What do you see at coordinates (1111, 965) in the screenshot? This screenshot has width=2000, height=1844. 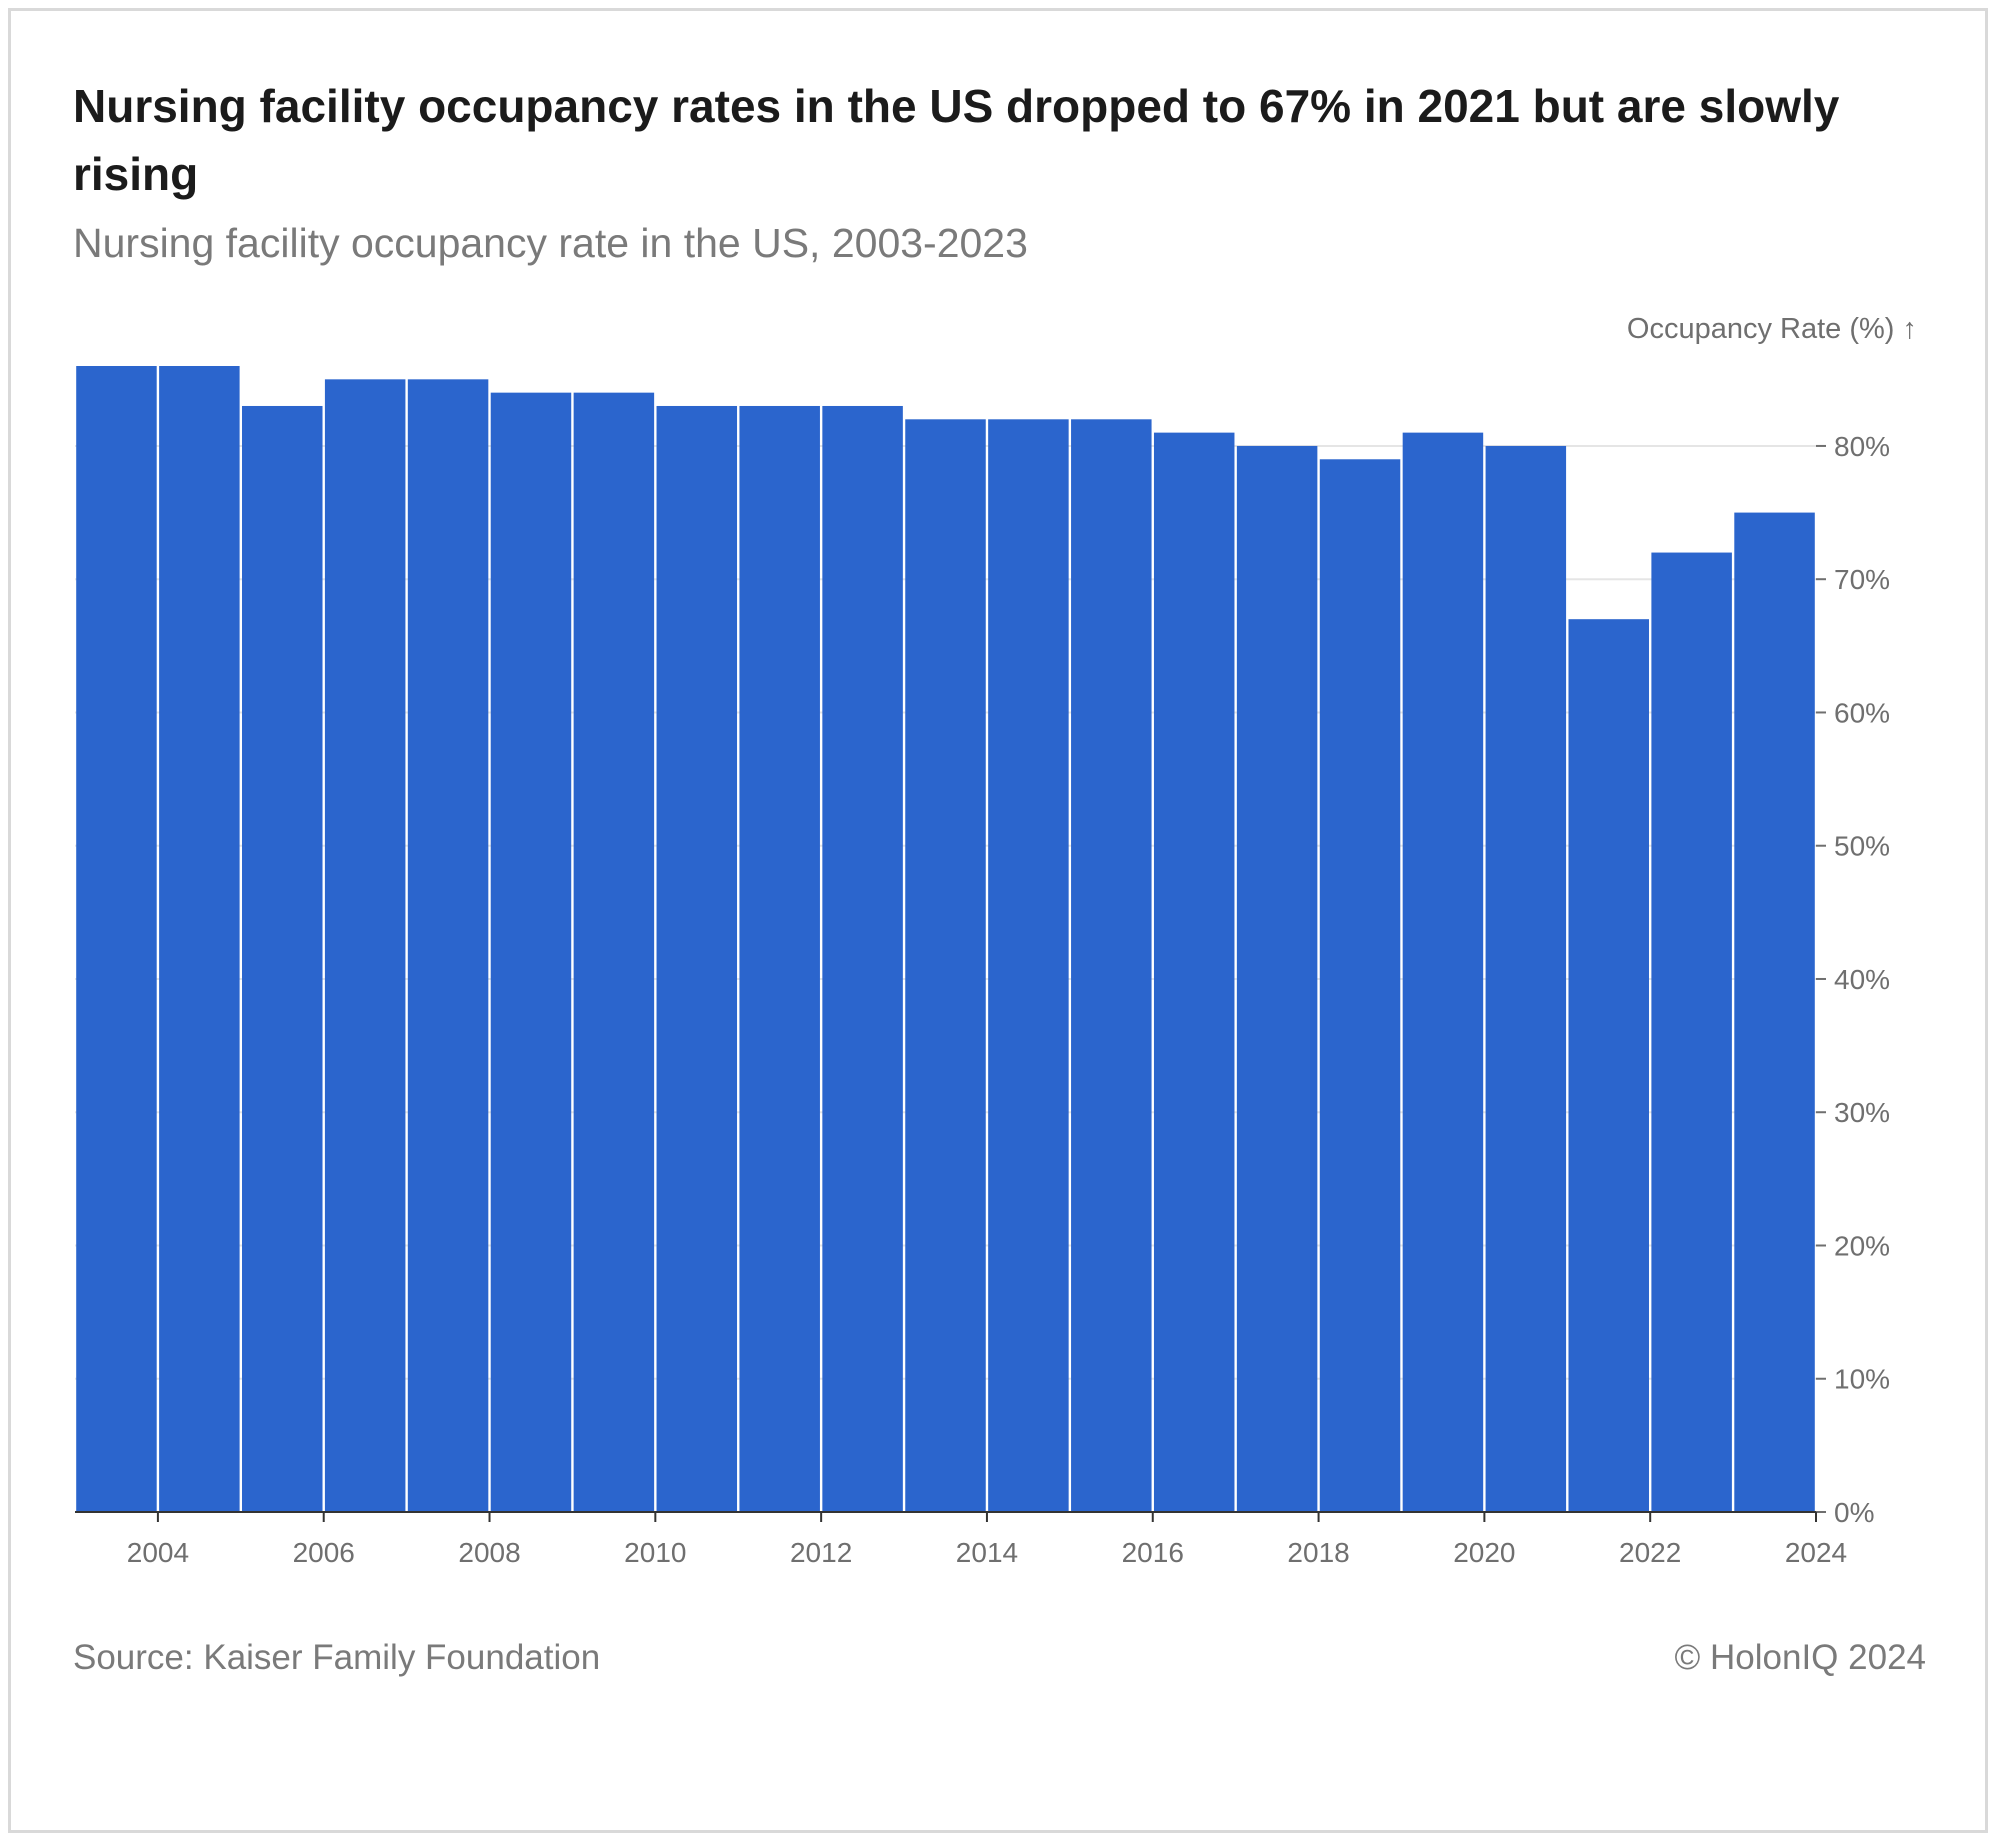 I see `bar-2015` at bounding box center [1111, 965].